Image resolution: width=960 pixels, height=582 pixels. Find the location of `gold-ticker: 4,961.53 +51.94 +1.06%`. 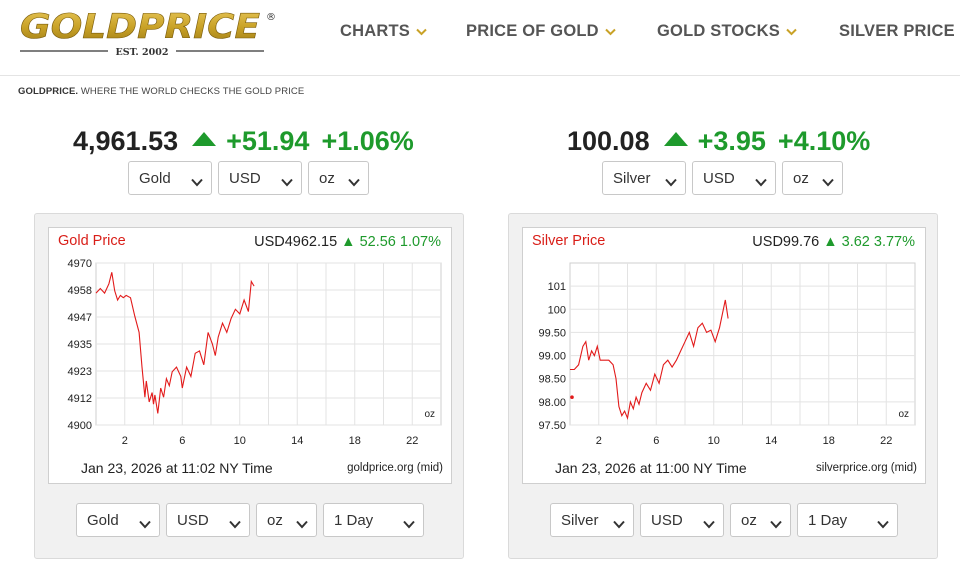

gold-ticker: 4,961.53 +51.94 +1.06% is located at coordinates (243, 141).